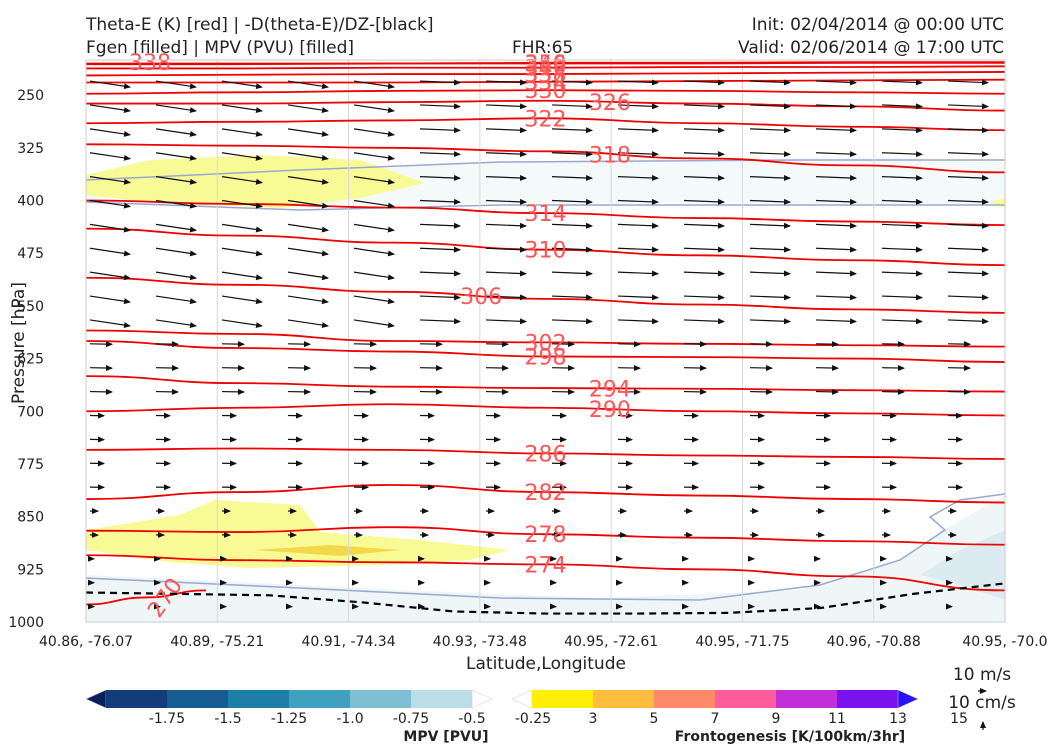 The image size is (1050, 750). What do you see at coordinates (593, 719) in the screenshot?
I see `colorbar-tick-label: 3` at bounding box center [593, 719].